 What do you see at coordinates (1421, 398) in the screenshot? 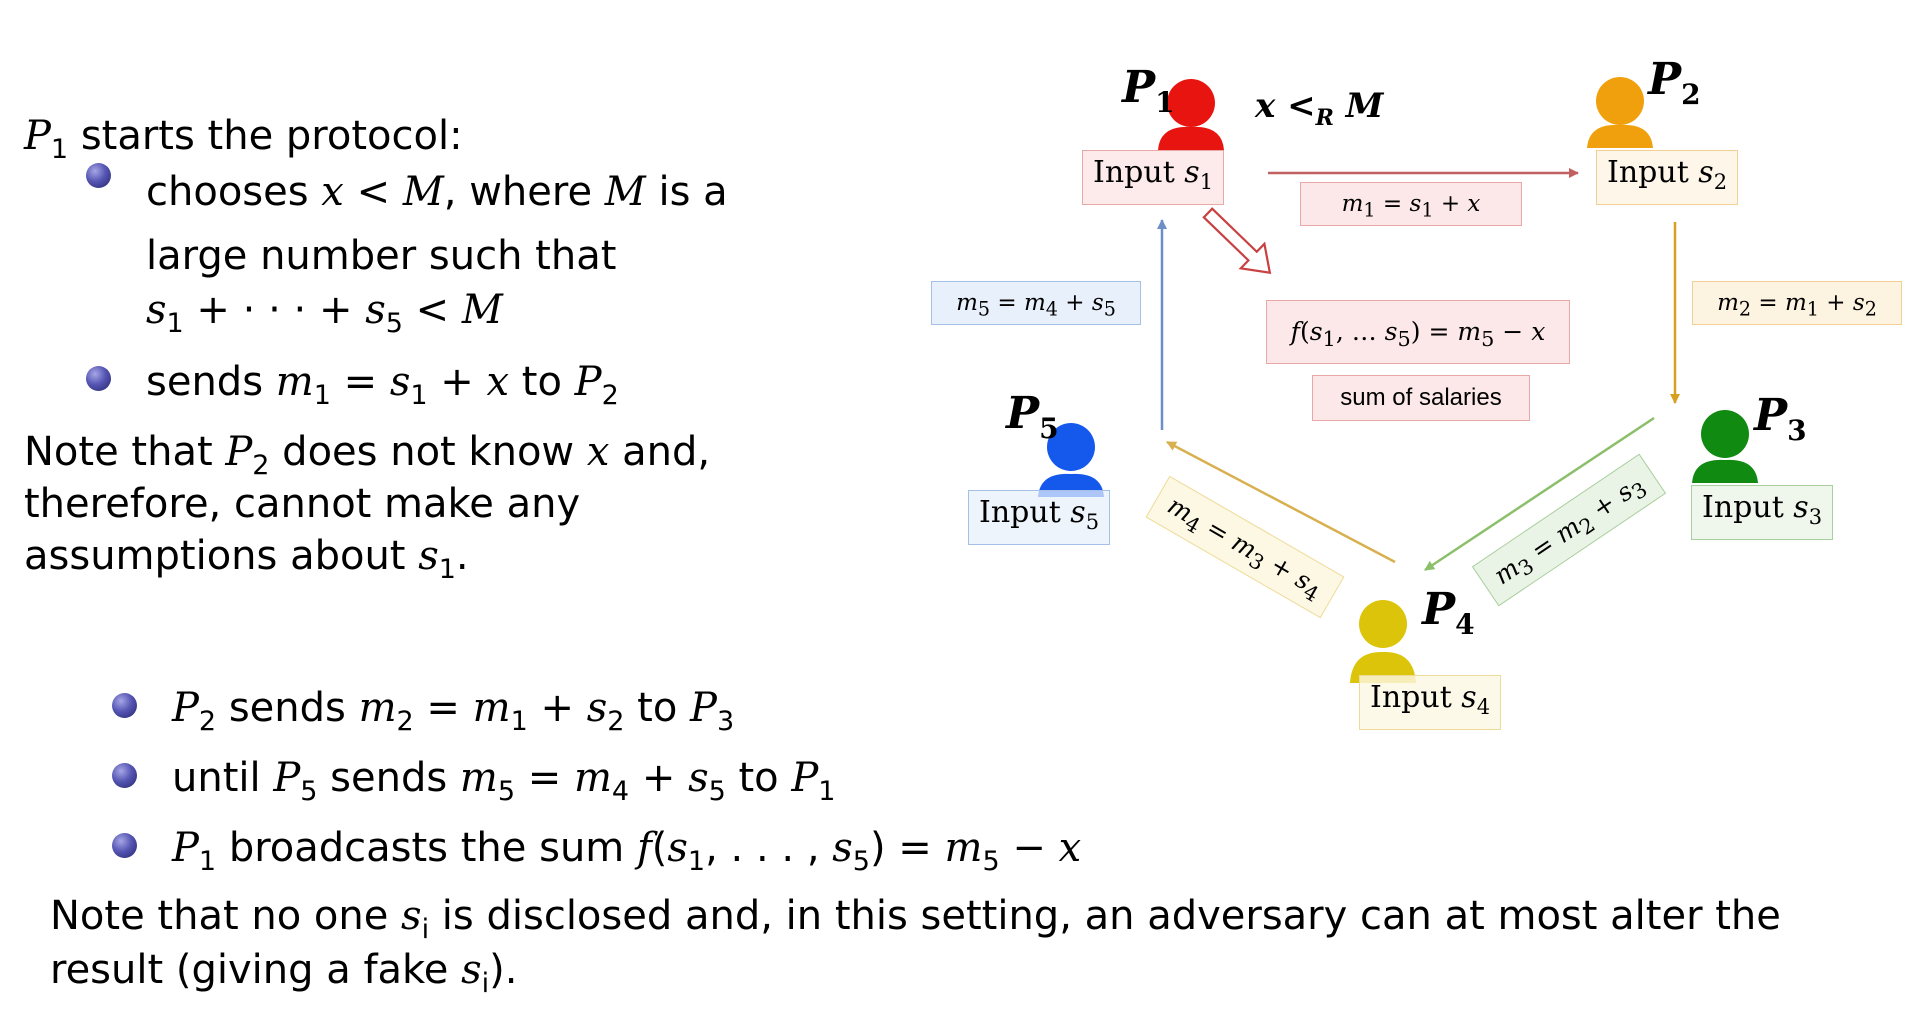
I see `result-caption-box: sum of salaries` at bounding box center [1421, 398].